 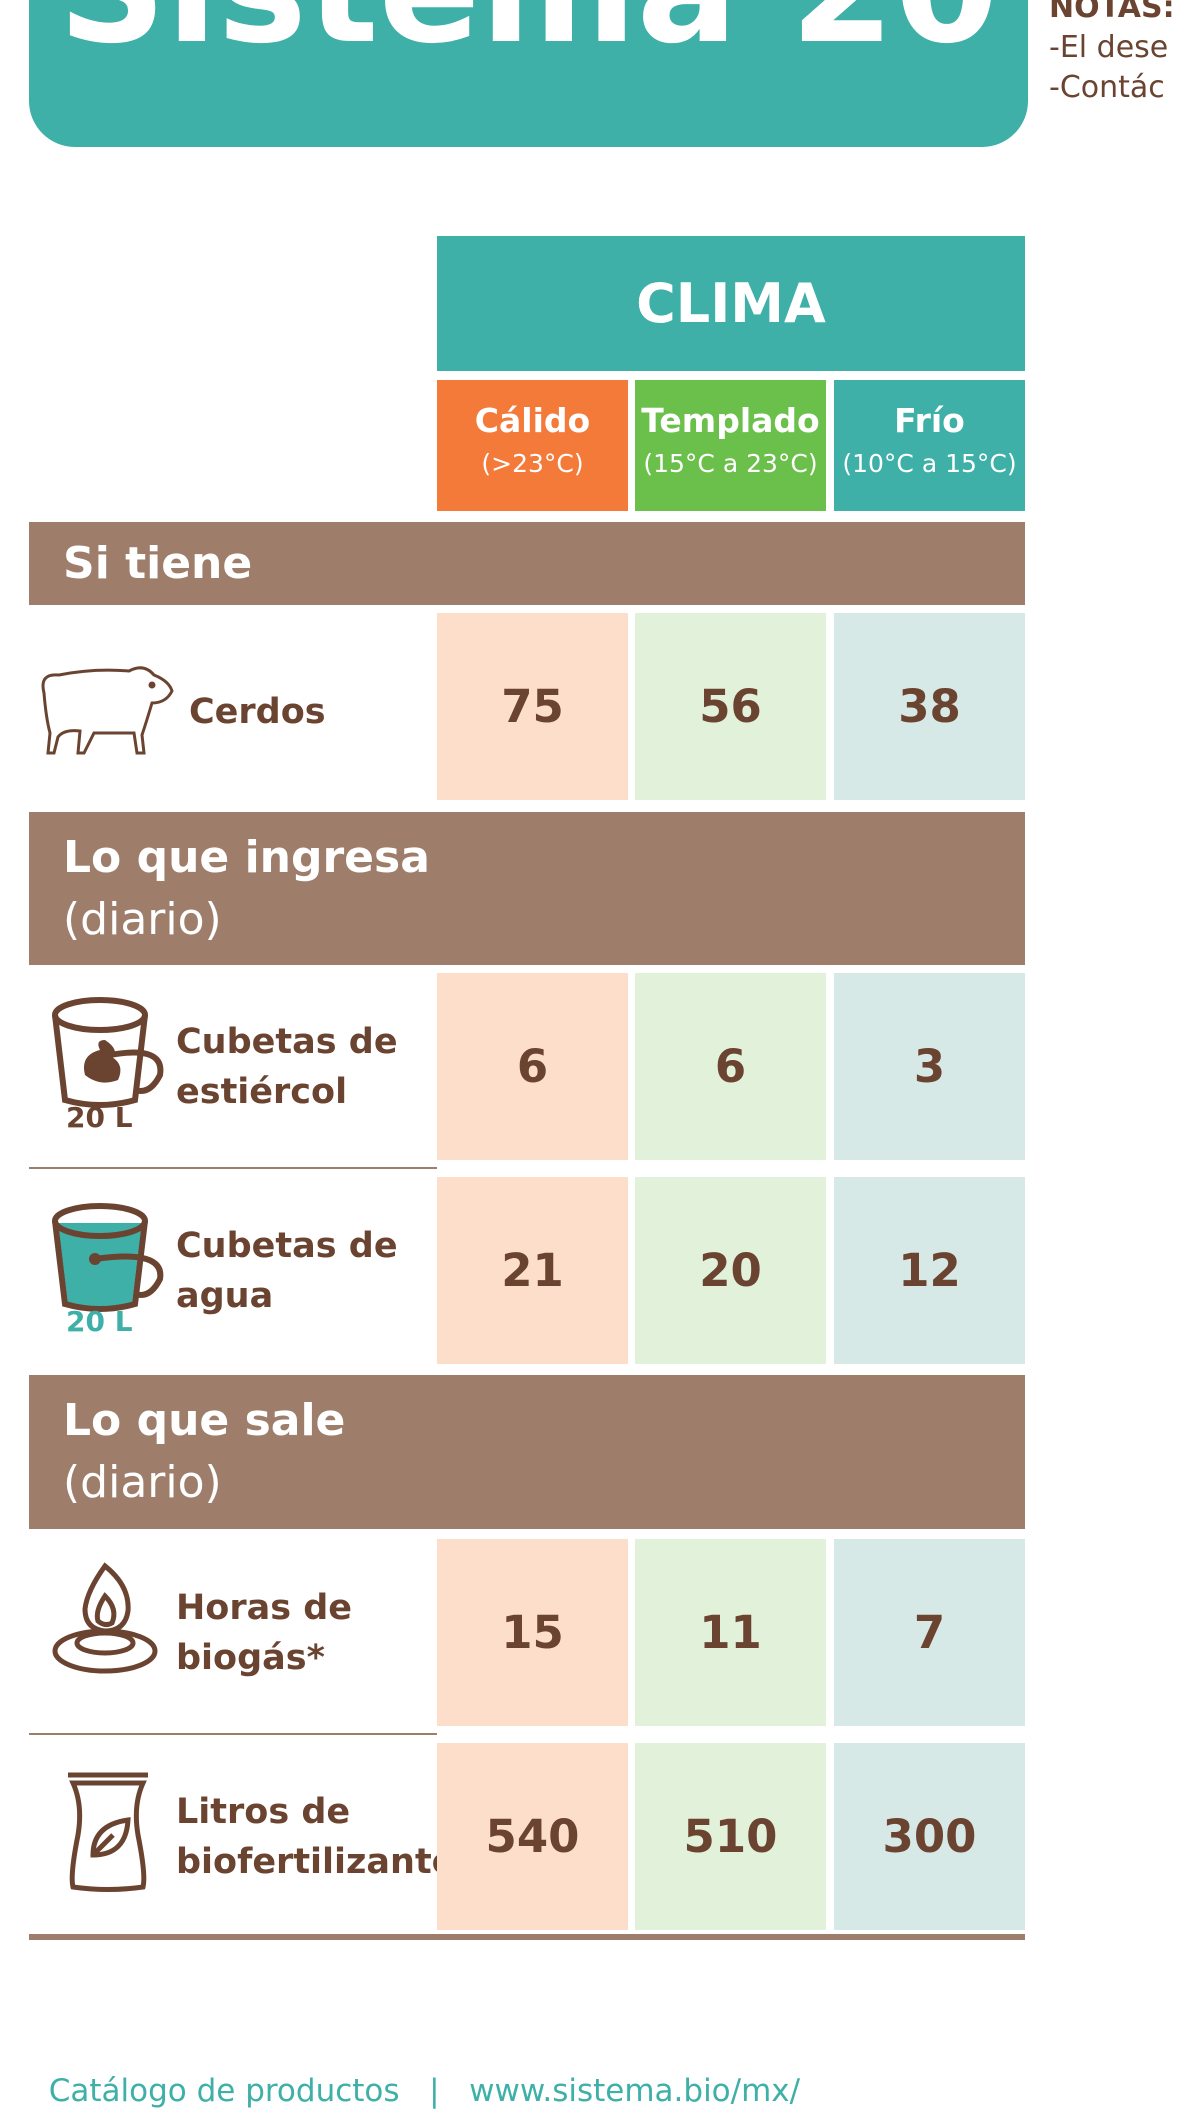 I want to click on bottom-rule, so click(x=527, y=1937).